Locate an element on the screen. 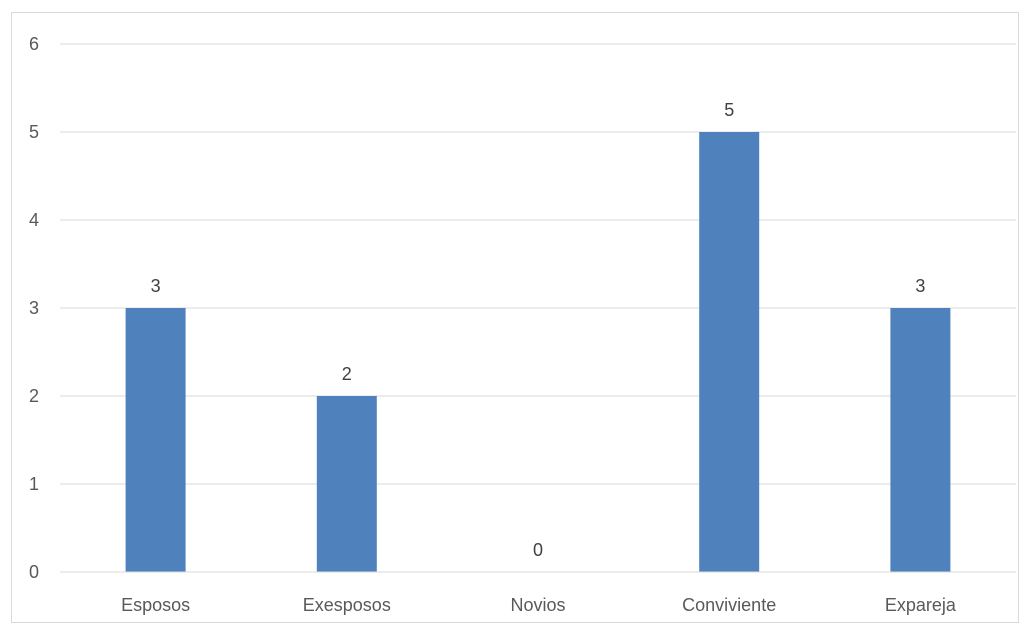  x-tick-label-expareja: Expareja is located at coordinates (921, 605).